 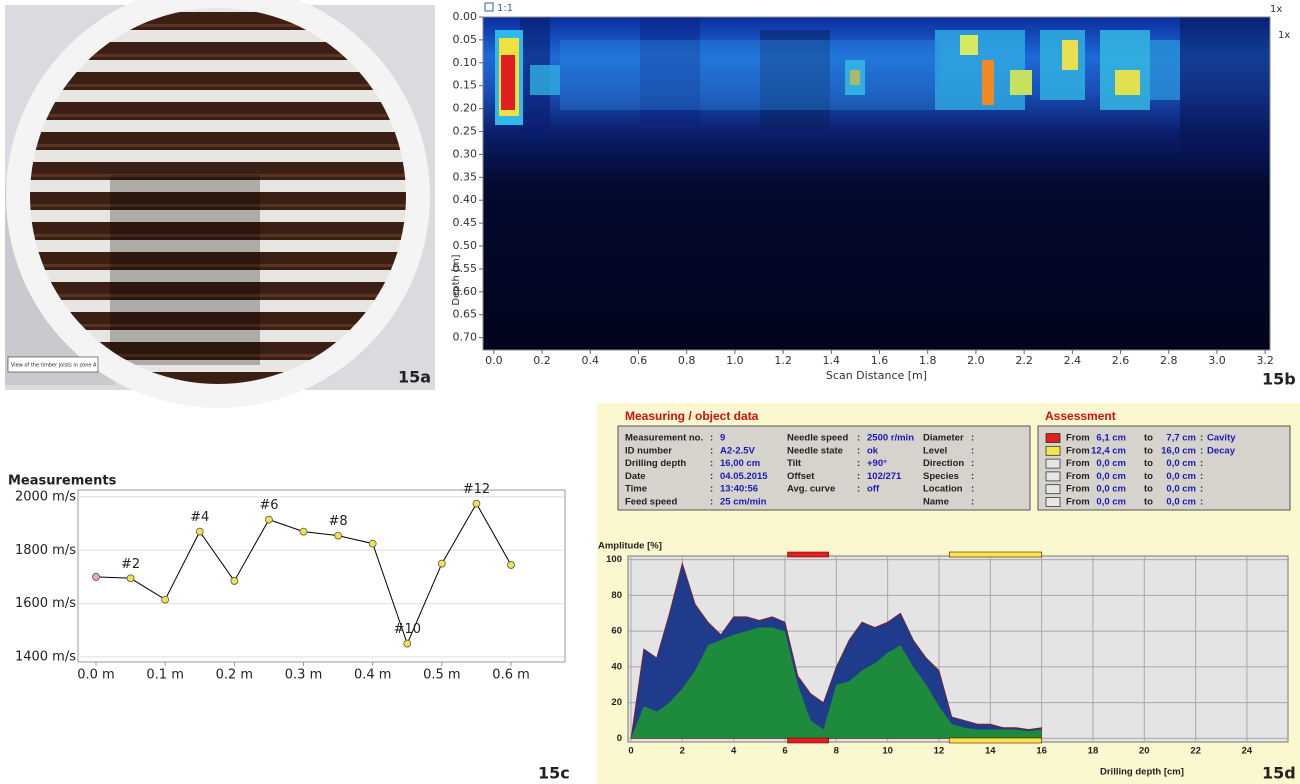 What do you see at coordinates (1217, 360) in the screenshot?
I see `x-tick-label: 3.0` at bounding box center [1217, 360].